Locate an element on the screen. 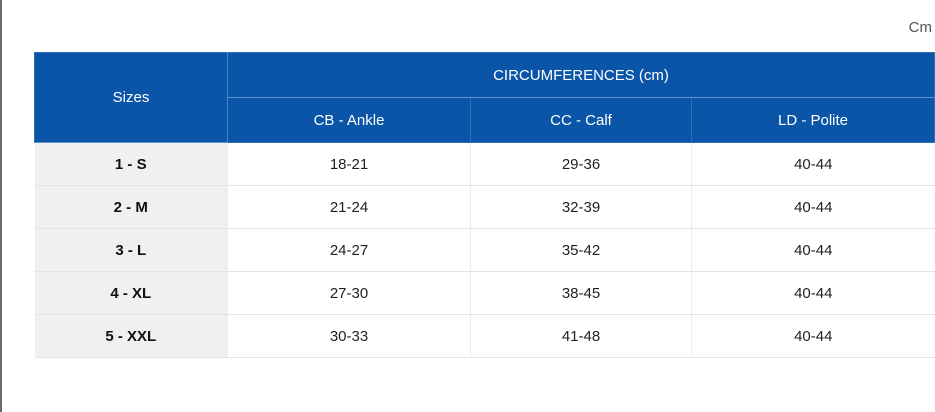 Image resolution: width=935 pixels, height=412 pixels. size-cell: 5 - XXL is located at coordinates (131, 336).